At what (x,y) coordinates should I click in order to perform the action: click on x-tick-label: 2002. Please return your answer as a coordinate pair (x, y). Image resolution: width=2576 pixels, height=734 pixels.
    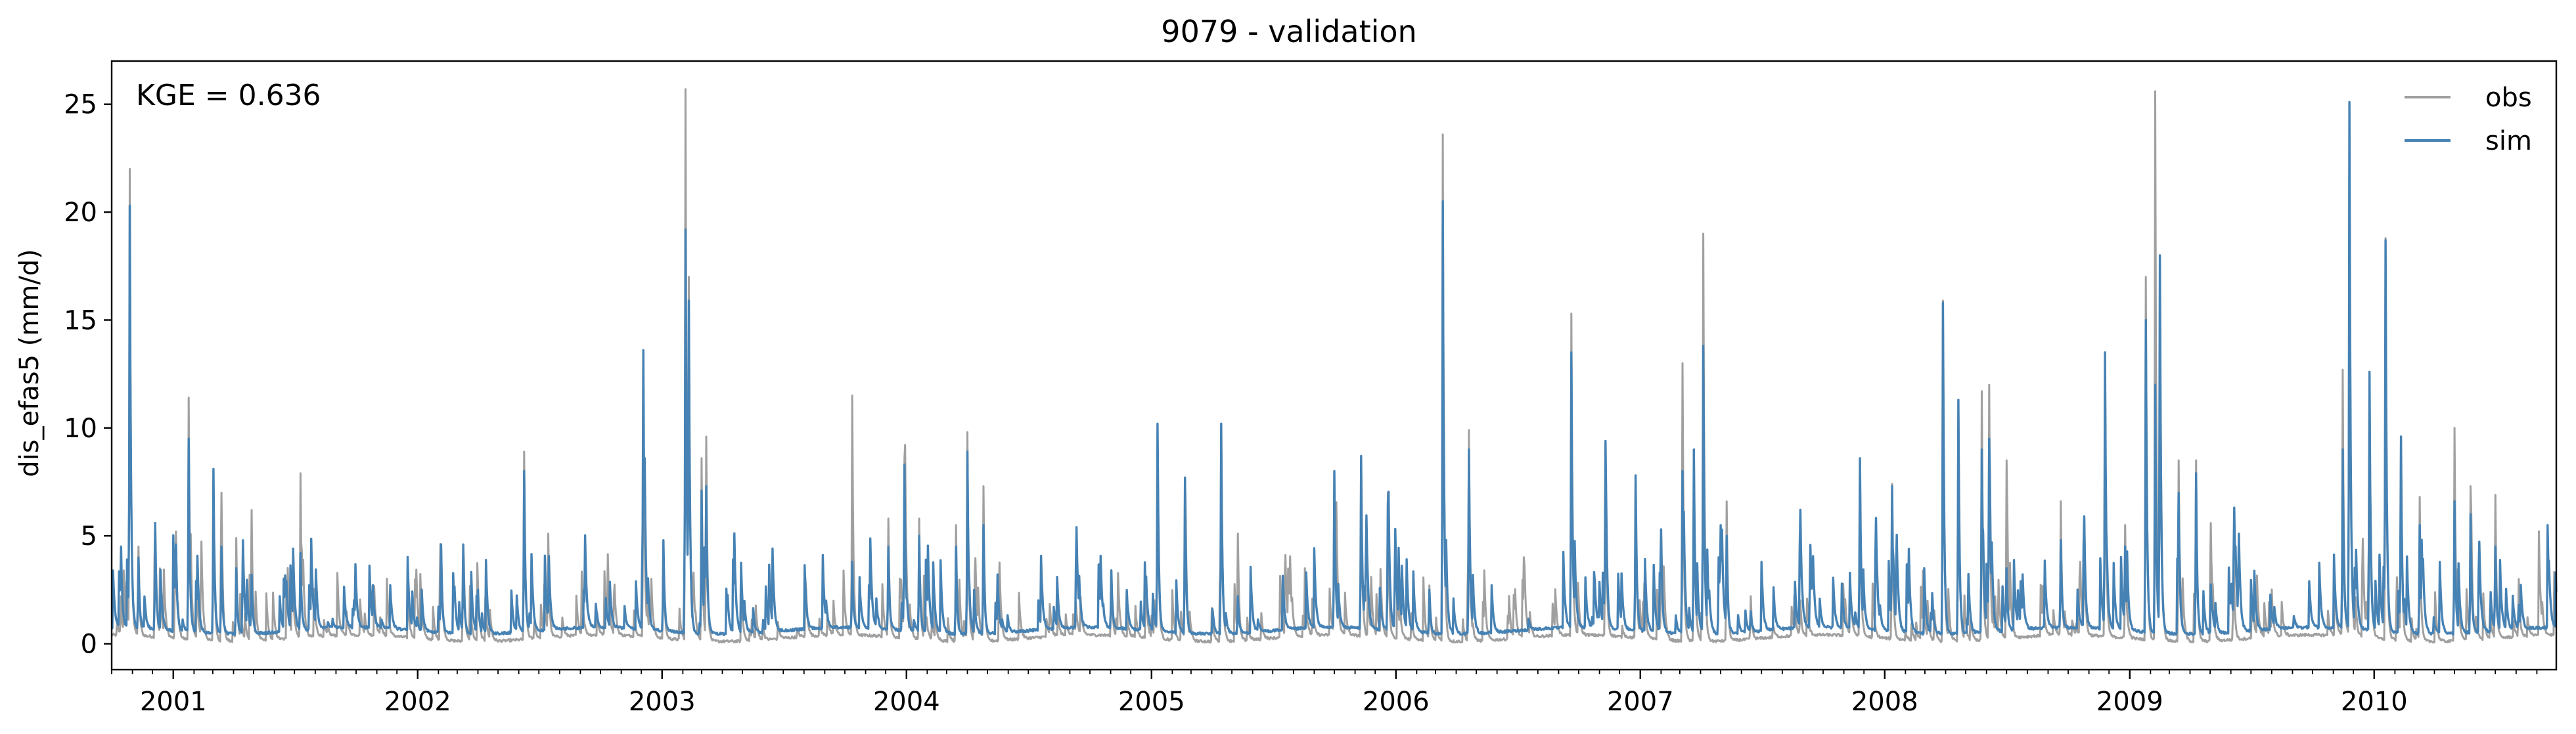
    Looking at the image, I should click on (417, 702).